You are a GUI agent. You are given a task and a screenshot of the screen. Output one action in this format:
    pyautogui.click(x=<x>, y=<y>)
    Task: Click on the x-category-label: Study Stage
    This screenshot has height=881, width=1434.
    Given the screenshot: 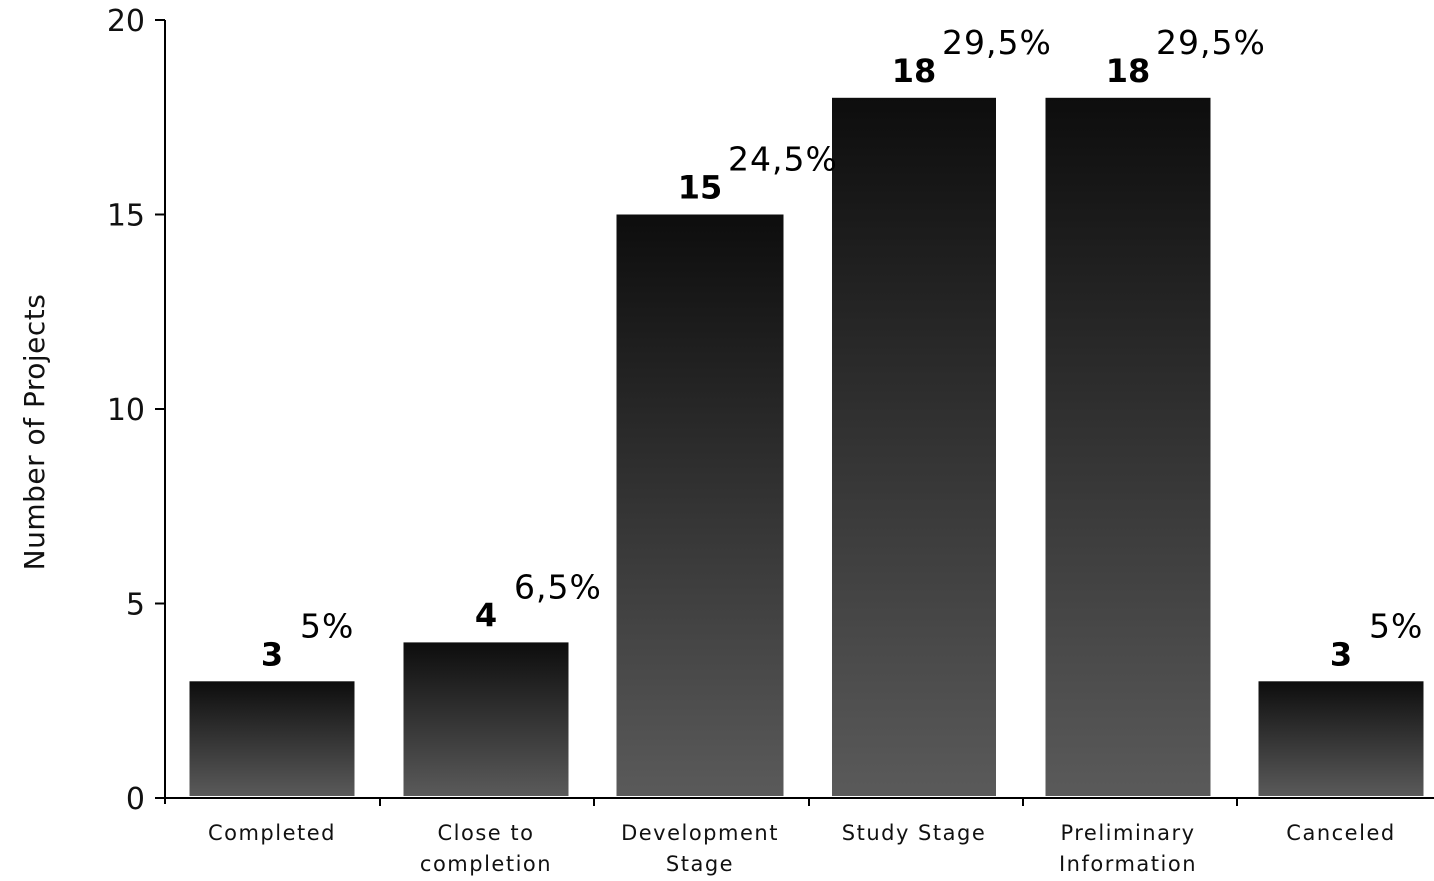 What is the action you would take?
    pyautogui.click(x=914, y=833)
    